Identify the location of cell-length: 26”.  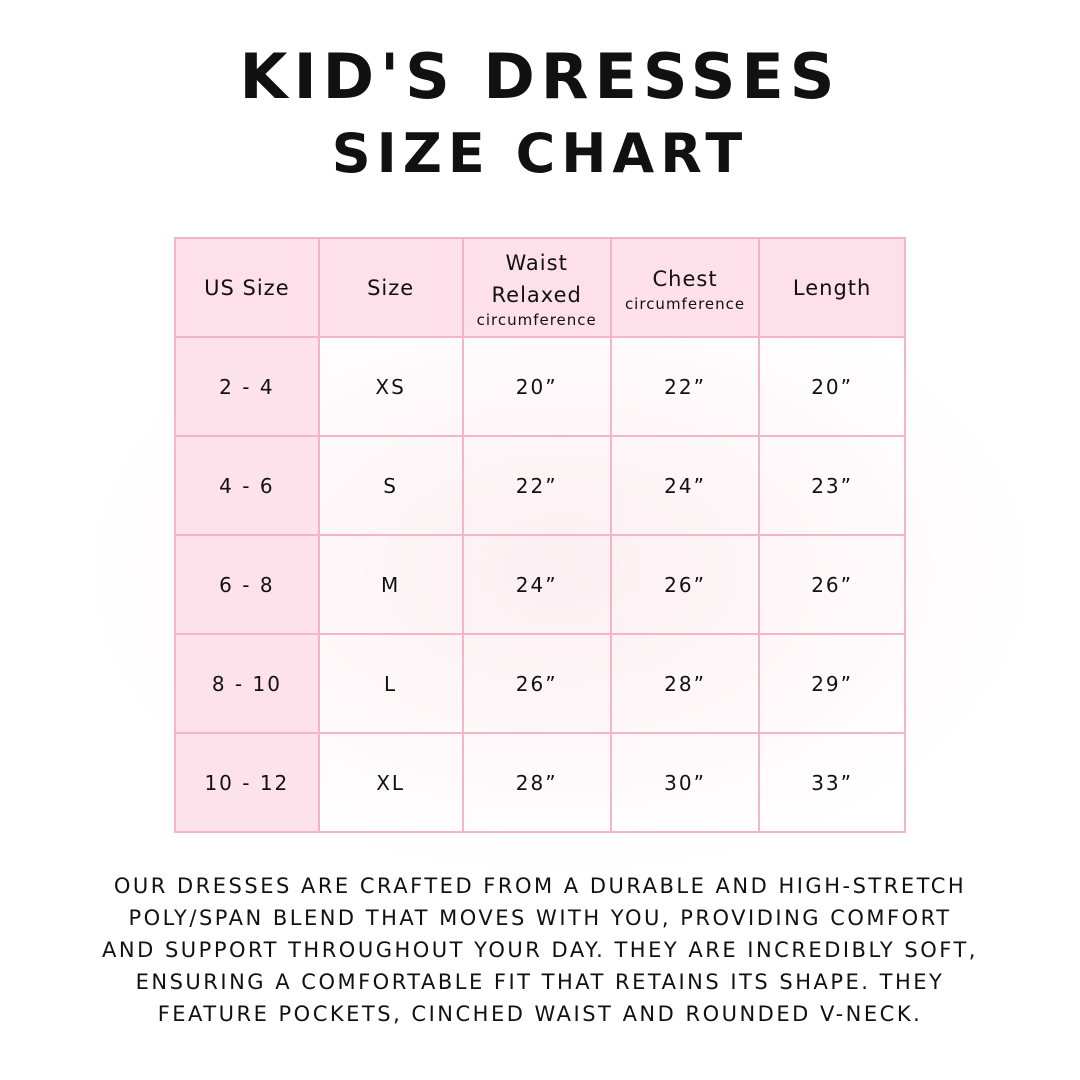
(832, 584).